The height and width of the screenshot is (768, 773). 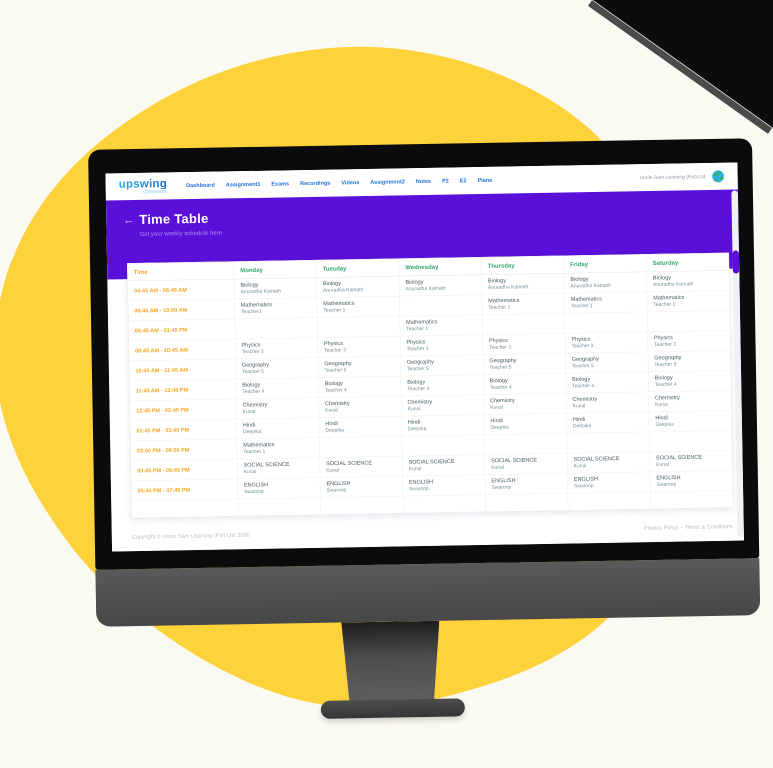 What do you see at coordinates (180, 271) in the screenshot?
I see `column-header-time: Time` at bounding box center [180, 271].